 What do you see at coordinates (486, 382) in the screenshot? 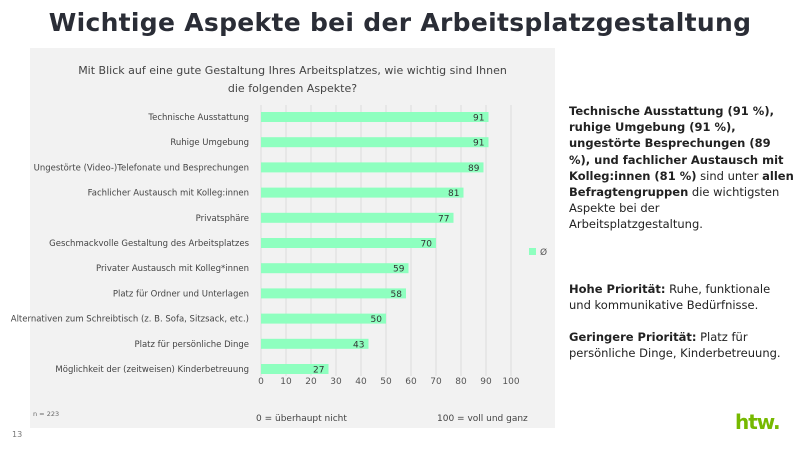
I see `x-tick-label: 90` at bounding box center [486, 382].